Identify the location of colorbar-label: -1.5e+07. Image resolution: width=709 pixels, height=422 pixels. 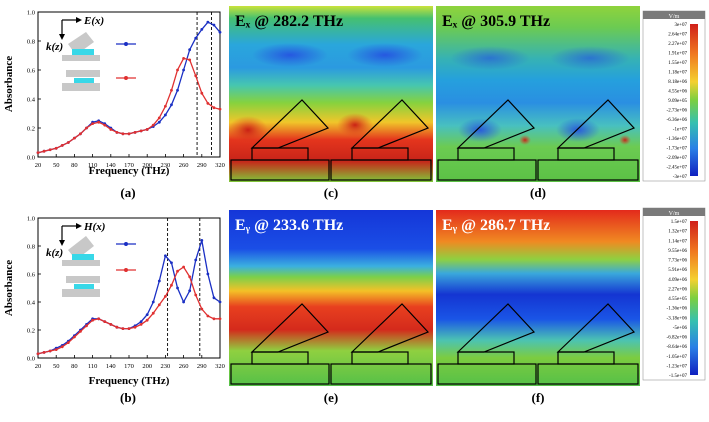
(678, 376).